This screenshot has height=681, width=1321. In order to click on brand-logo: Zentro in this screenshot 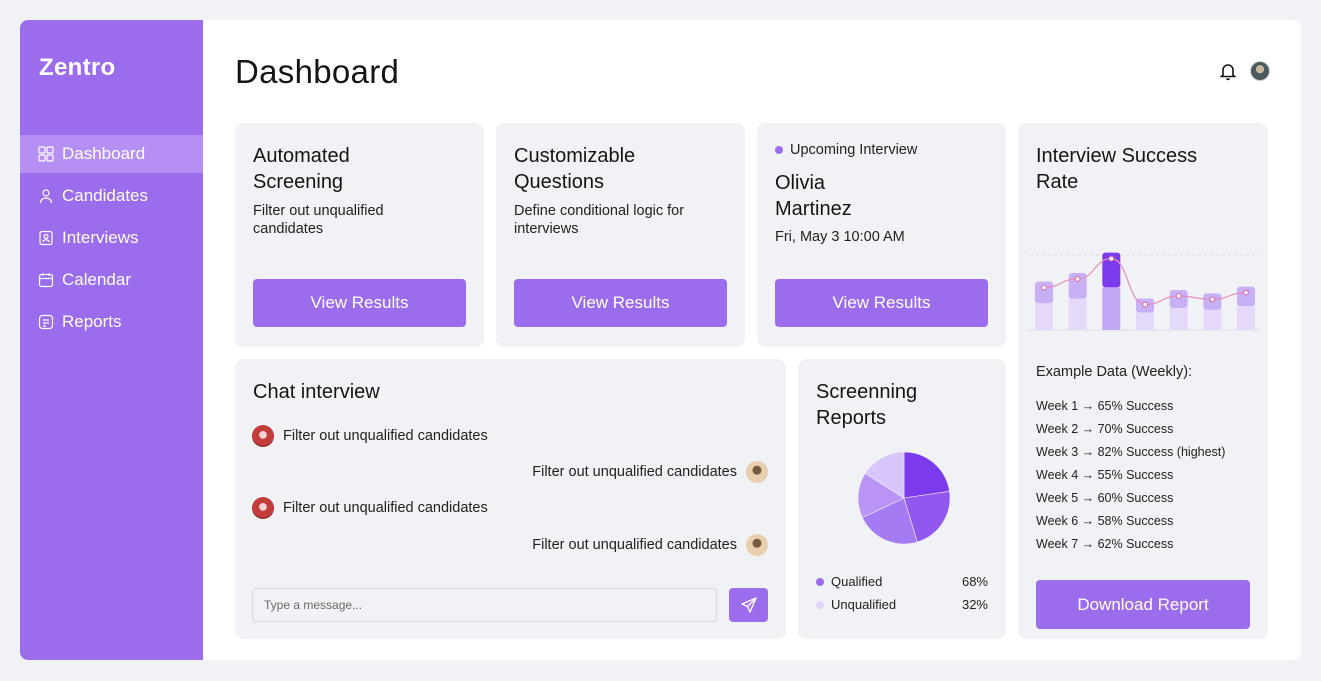, I will do `click(77, 67)`.